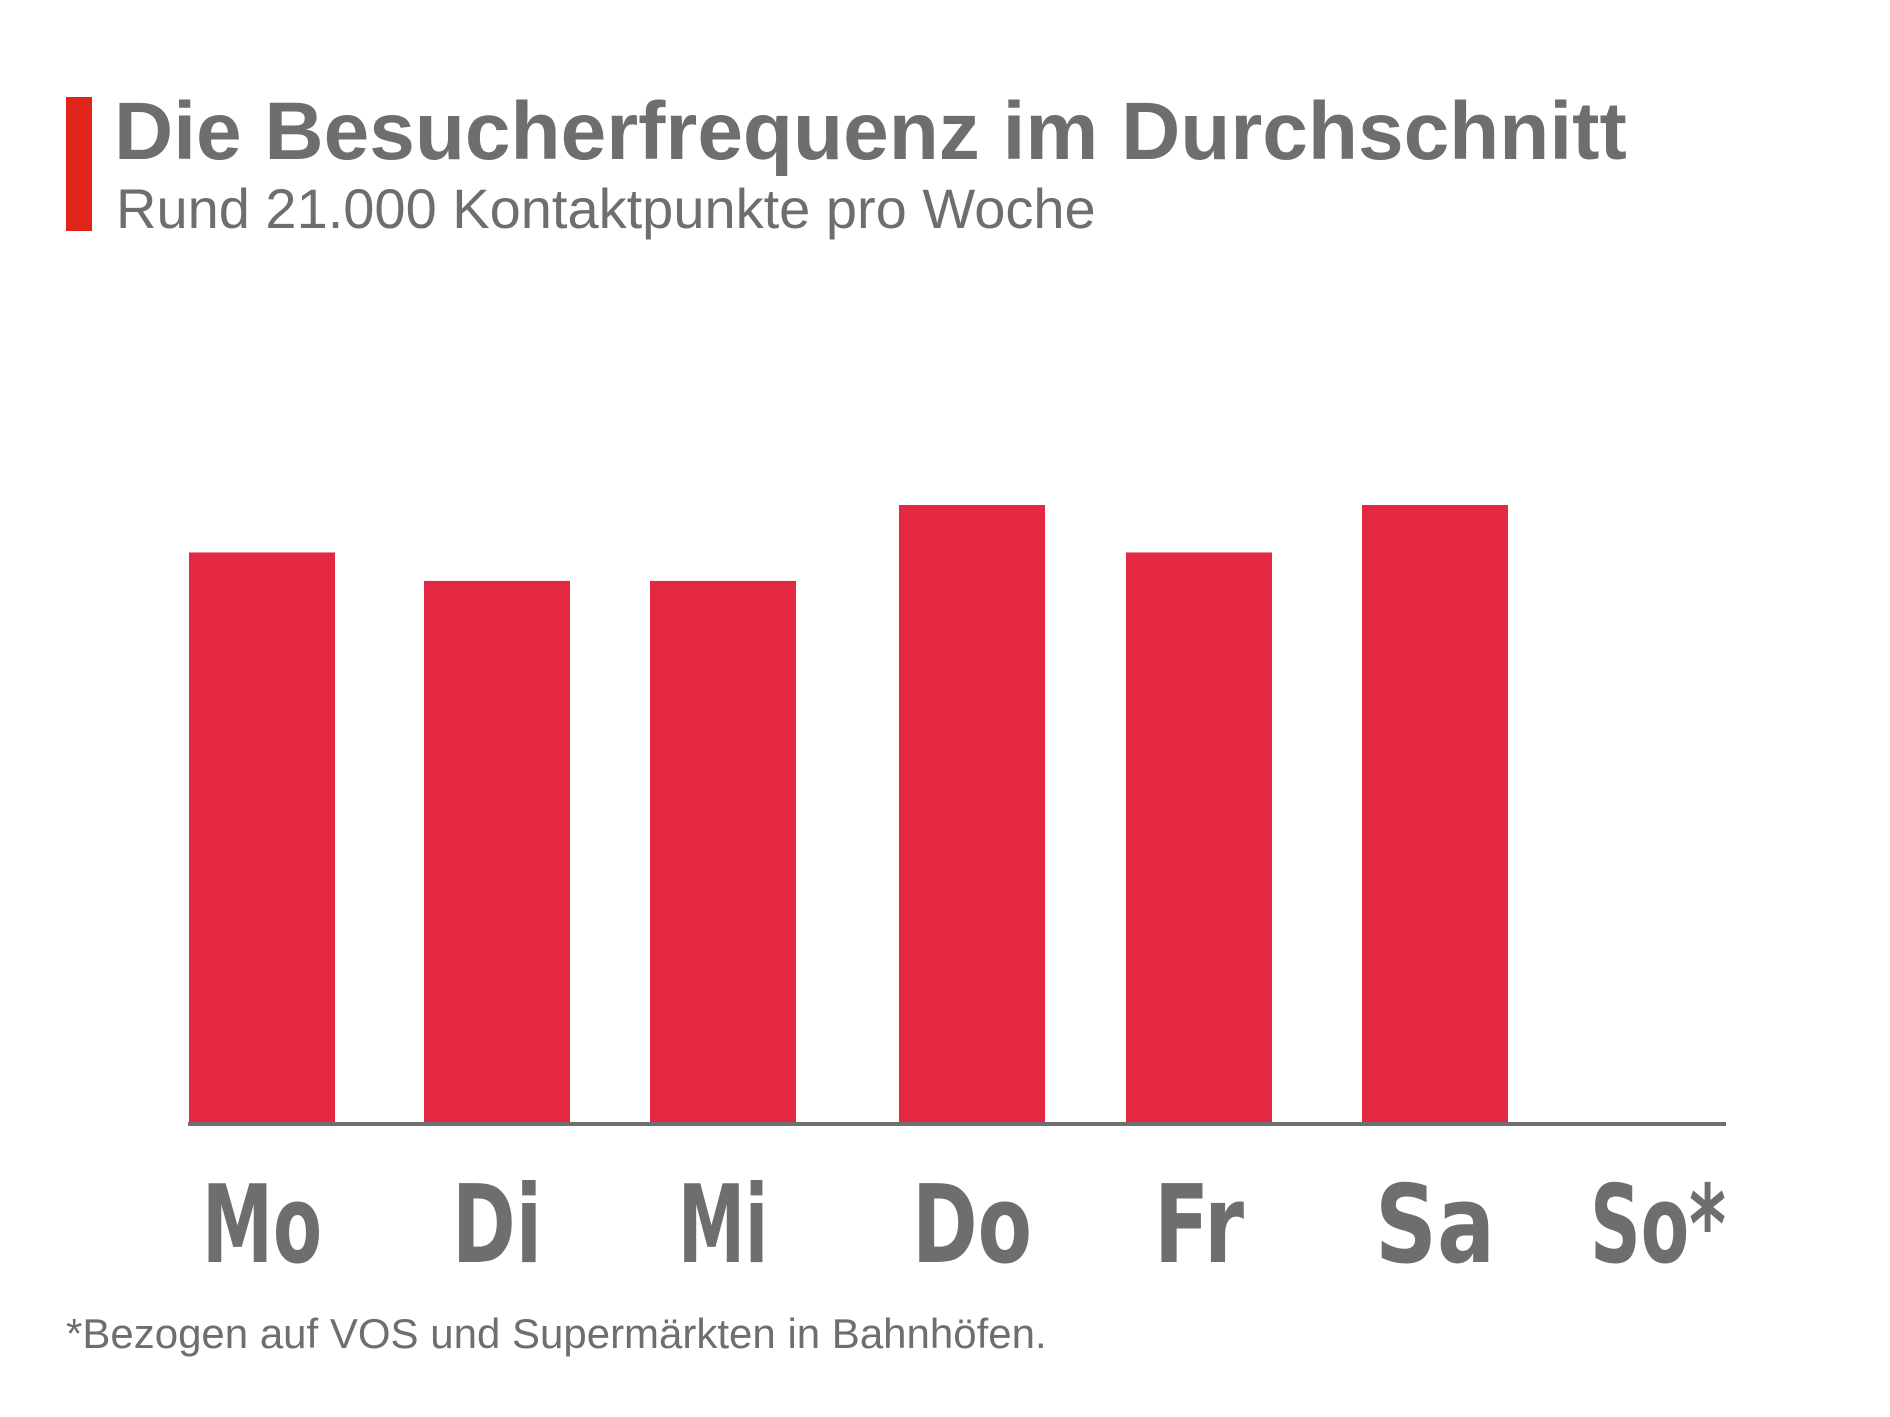 The height and width of the screenshot is (1417, 1890). Describe the element at coordinates (1435, 813) in the screenshot. I see `bar-sa` at that location.